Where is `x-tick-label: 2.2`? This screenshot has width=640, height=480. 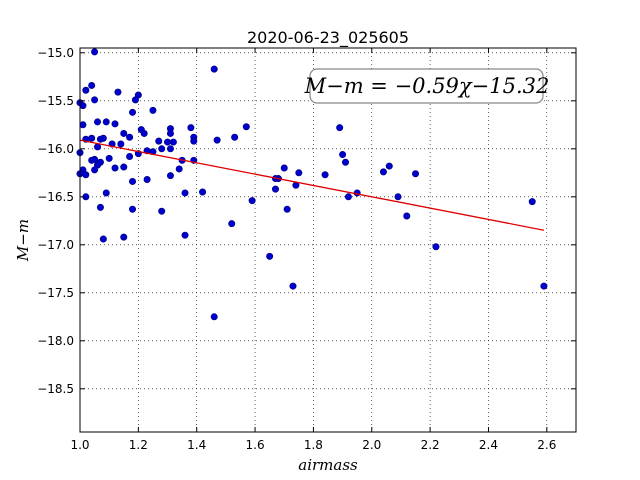 x-tick-label: 2.2 is located at coordinates (430, 445).